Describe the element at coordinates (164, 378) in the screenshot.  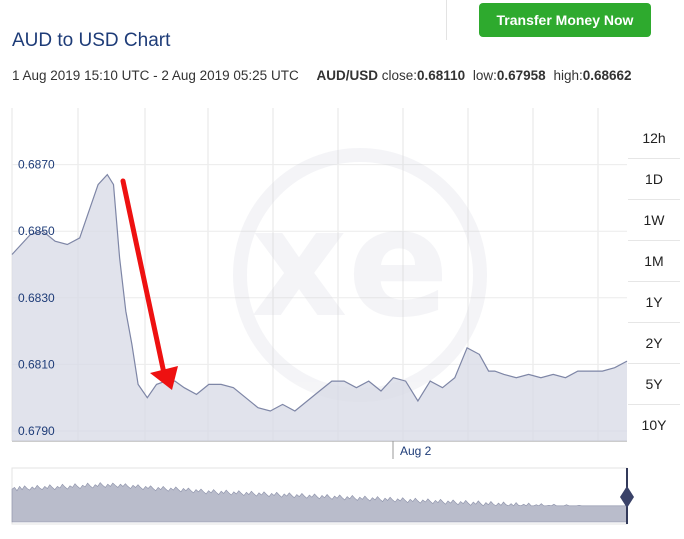
I see `arrow-head` at that location.